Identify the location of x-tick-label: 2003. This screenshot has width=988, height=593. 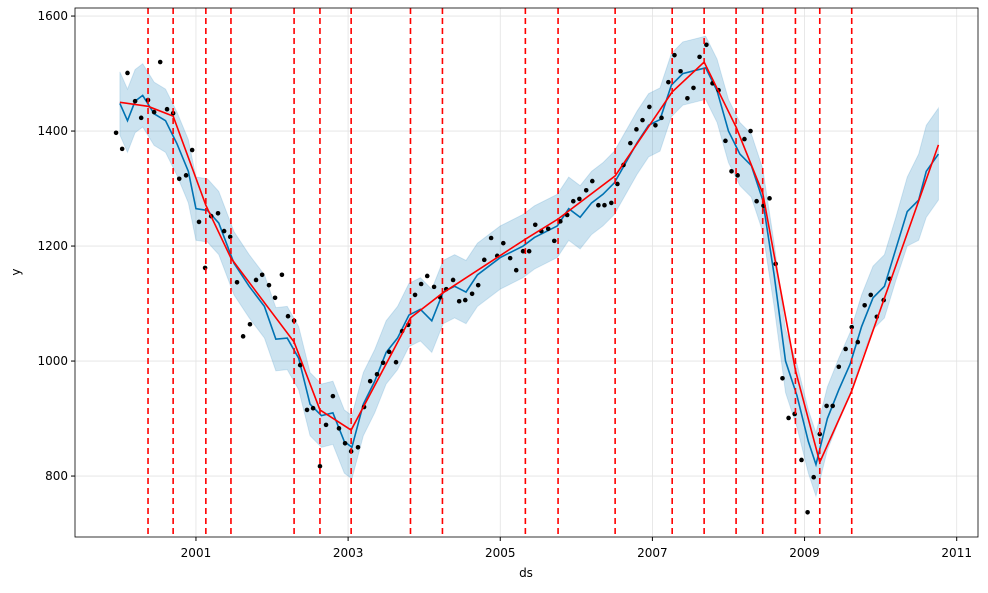
(348, 553).